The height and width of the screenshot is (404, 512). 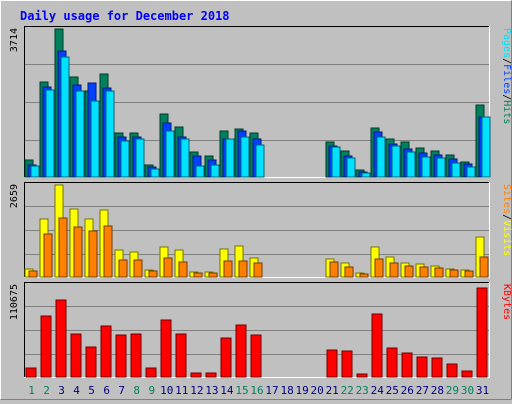 What do you see at coordinates (241, 390) in the screenshot?
I see `x-tick-label-15: 15` at bounding box center [241, 390].